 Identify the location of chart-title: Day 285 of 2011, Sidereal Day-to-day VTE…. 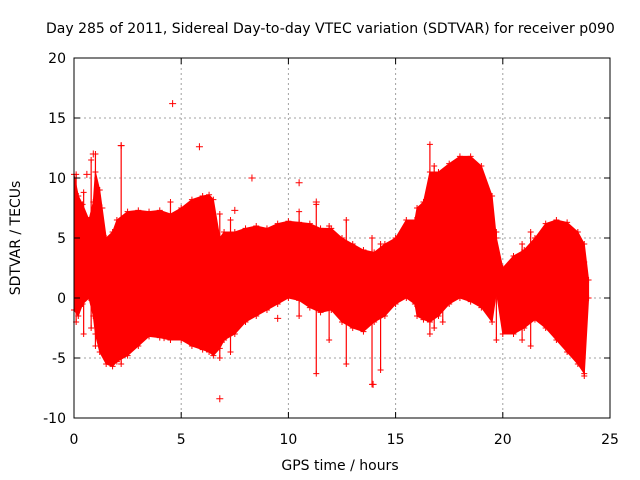
(330, 29).